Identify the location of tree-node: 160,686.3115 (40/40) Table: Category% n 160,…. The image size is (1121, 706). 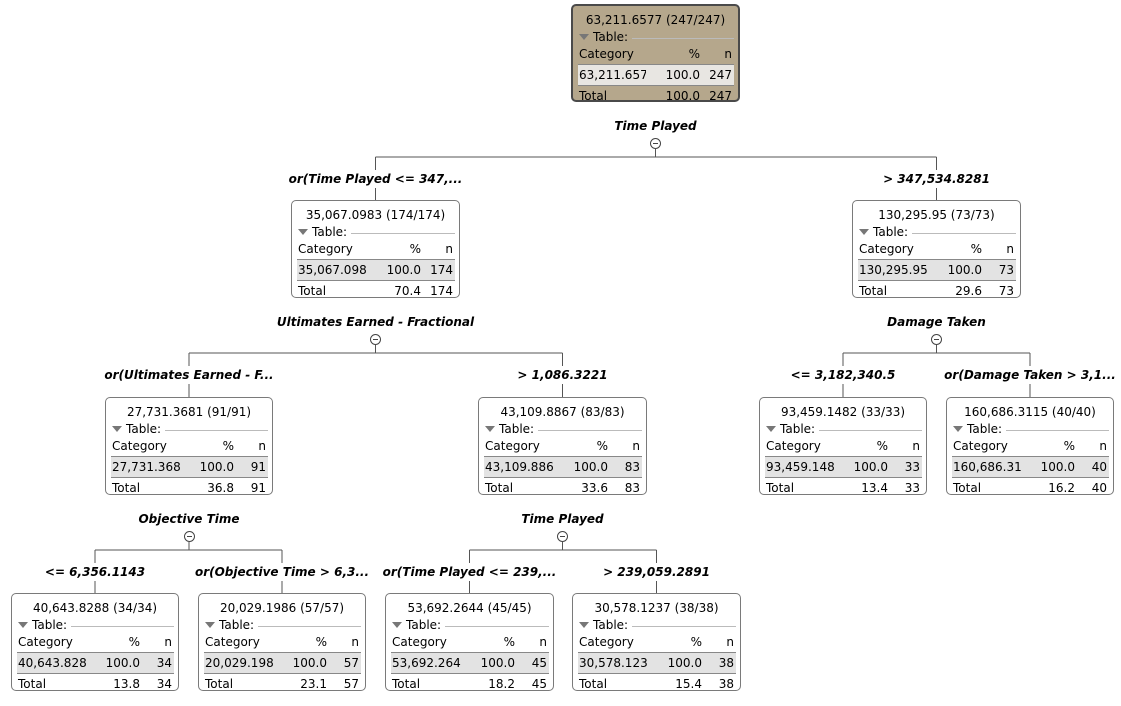
(1030, 446).